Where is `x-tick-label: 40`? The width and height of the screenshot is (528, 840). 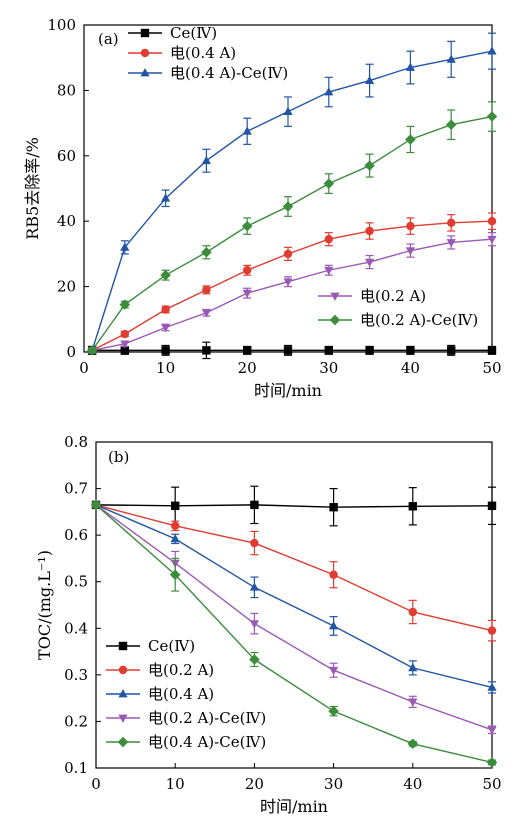
x-tick-label: 40 is located at coordinates (412, 784).